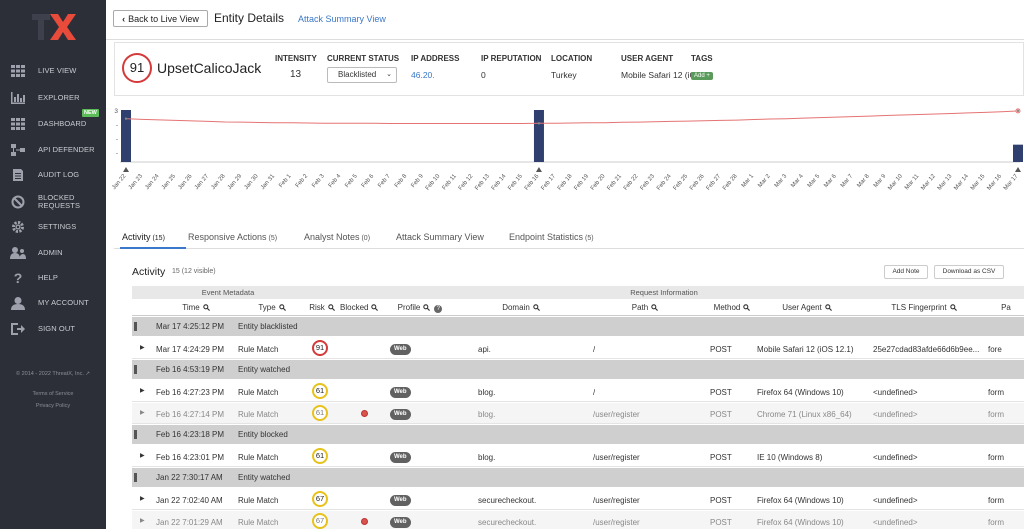 The height and width of the screenshot is (529, 1024). What do you see at coordinates (702, 76) in the screenshot?
I see `add-tag-button: Add +` at bounding box center [702, 76].